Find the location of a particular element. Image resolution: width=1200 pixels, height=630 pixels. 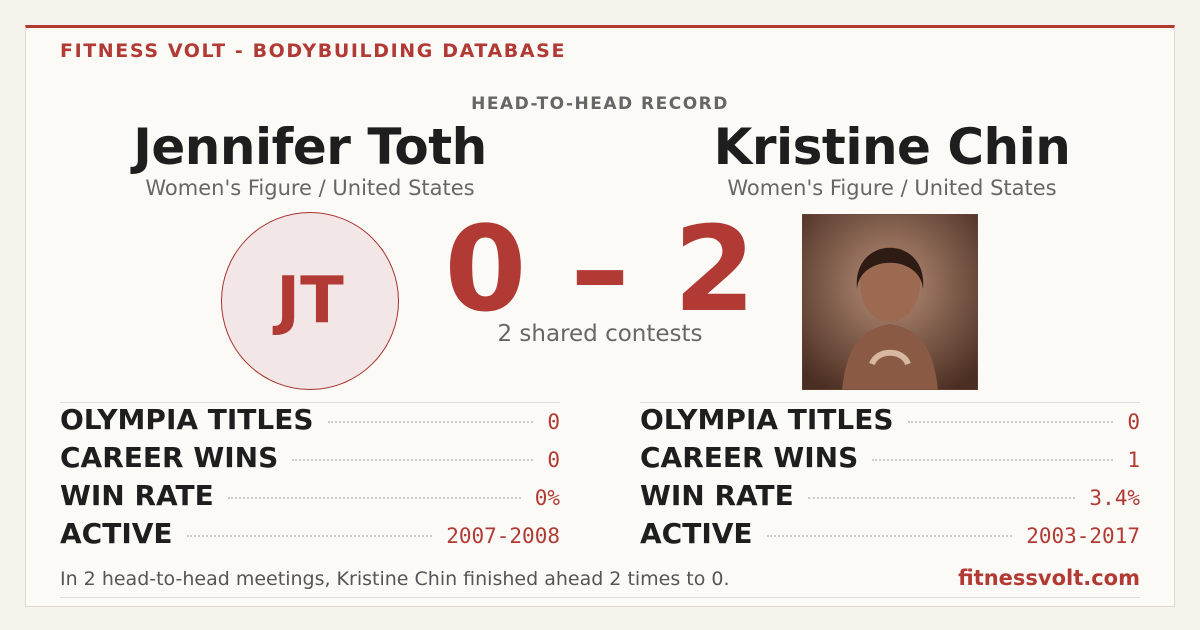

avatar-initials: JT is located at coordinates (310, 301).